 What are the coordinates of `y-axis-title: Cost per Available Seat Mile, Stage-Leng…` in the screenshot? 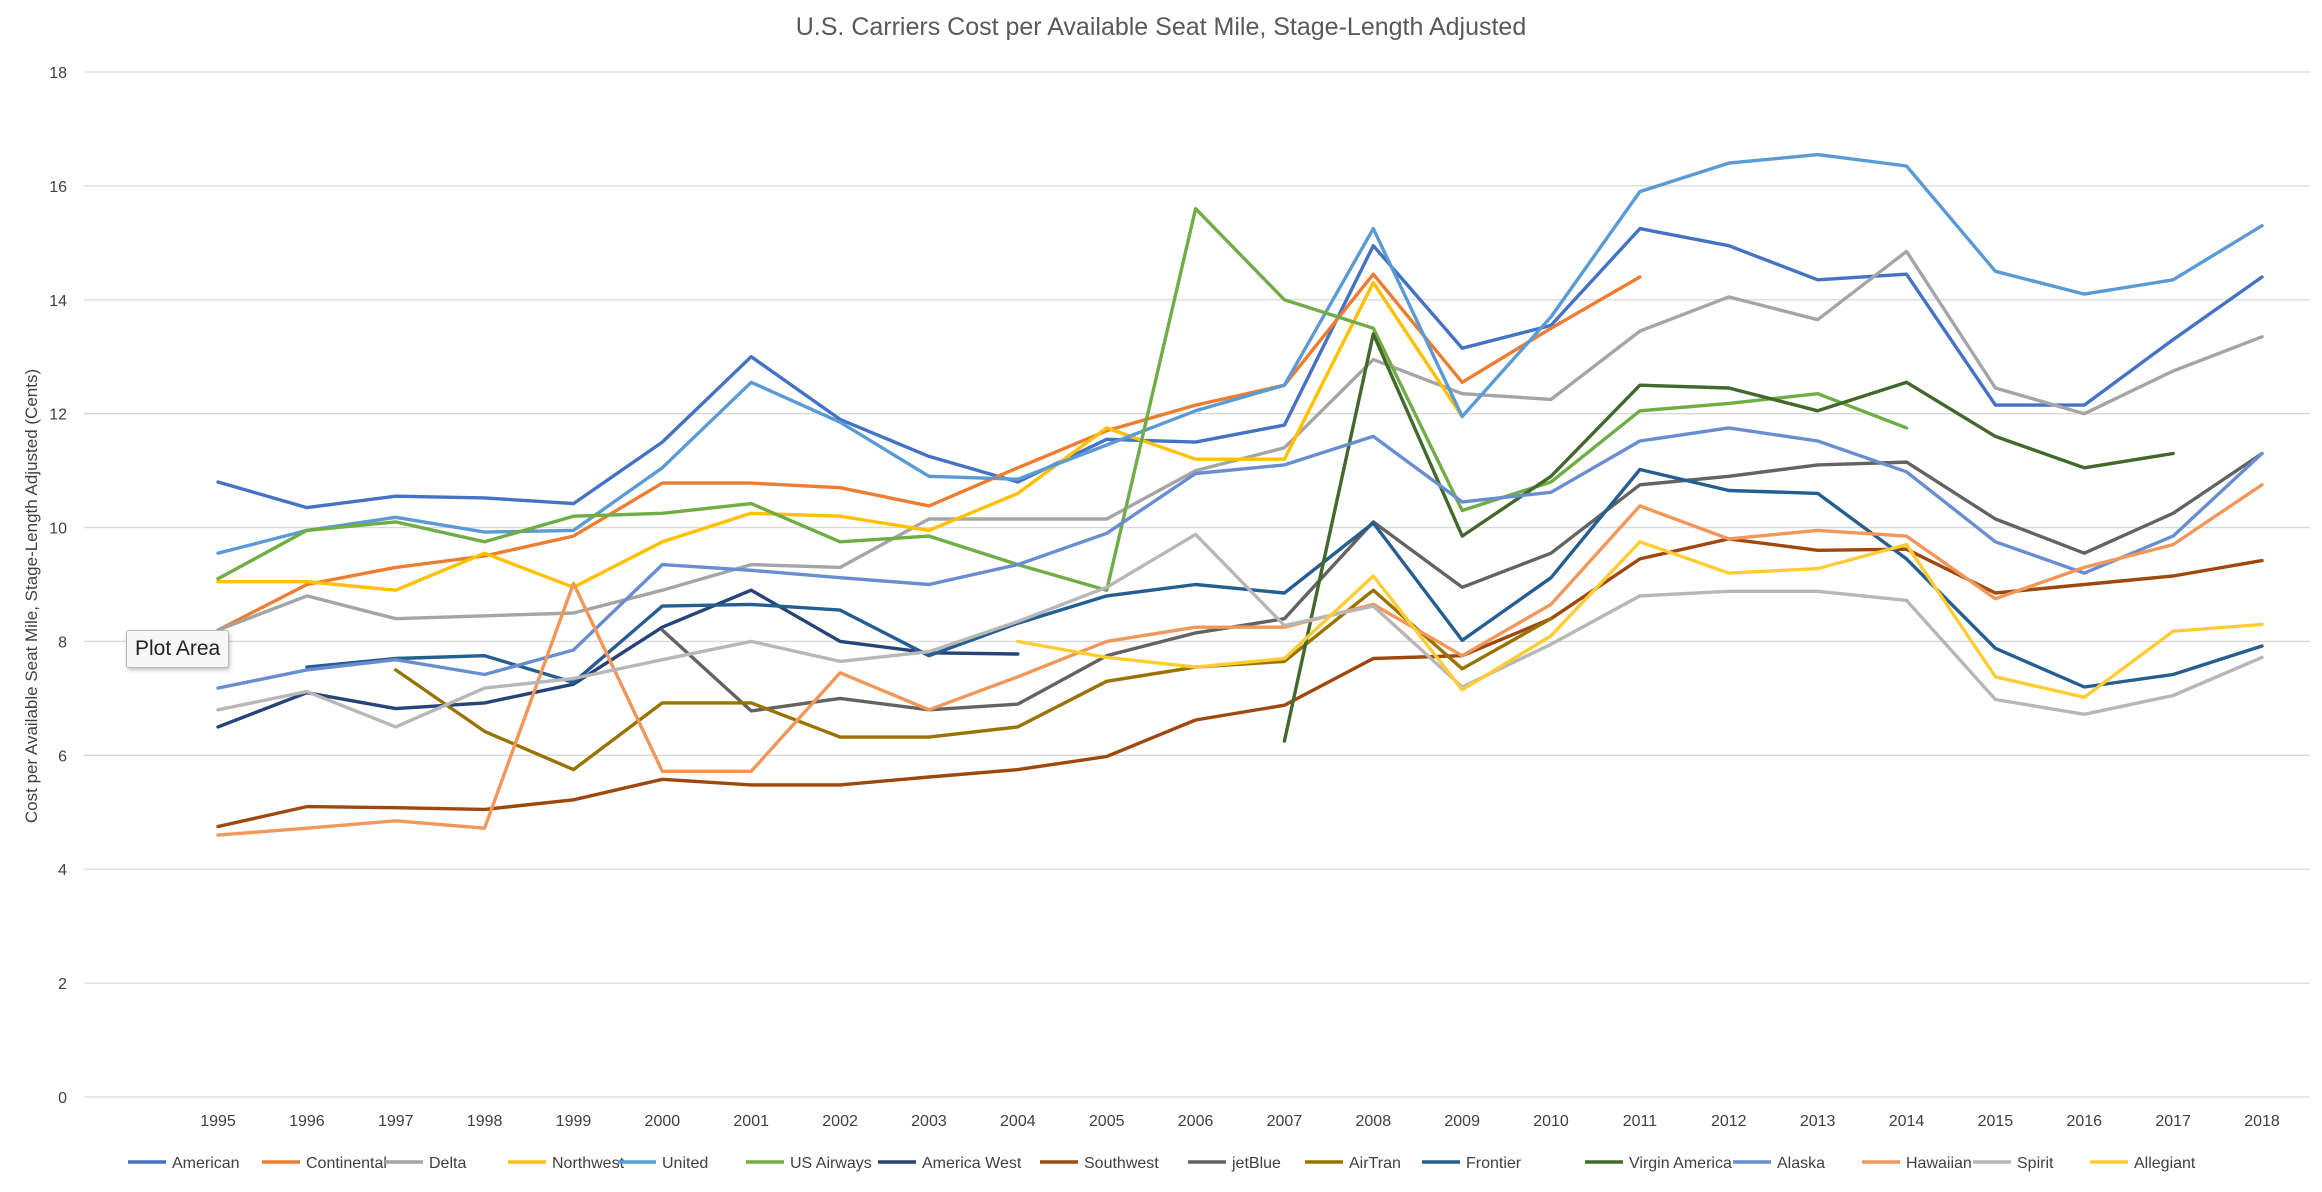 It's located at (31, 596).